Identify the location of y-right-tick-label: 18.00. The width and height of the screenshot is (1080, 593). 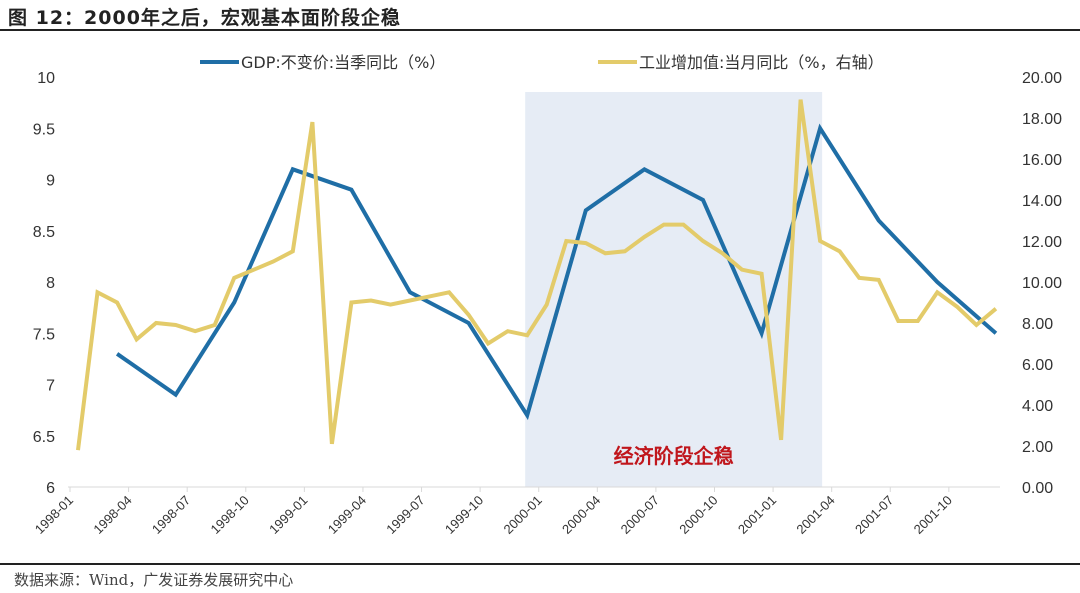
(1042, 119).